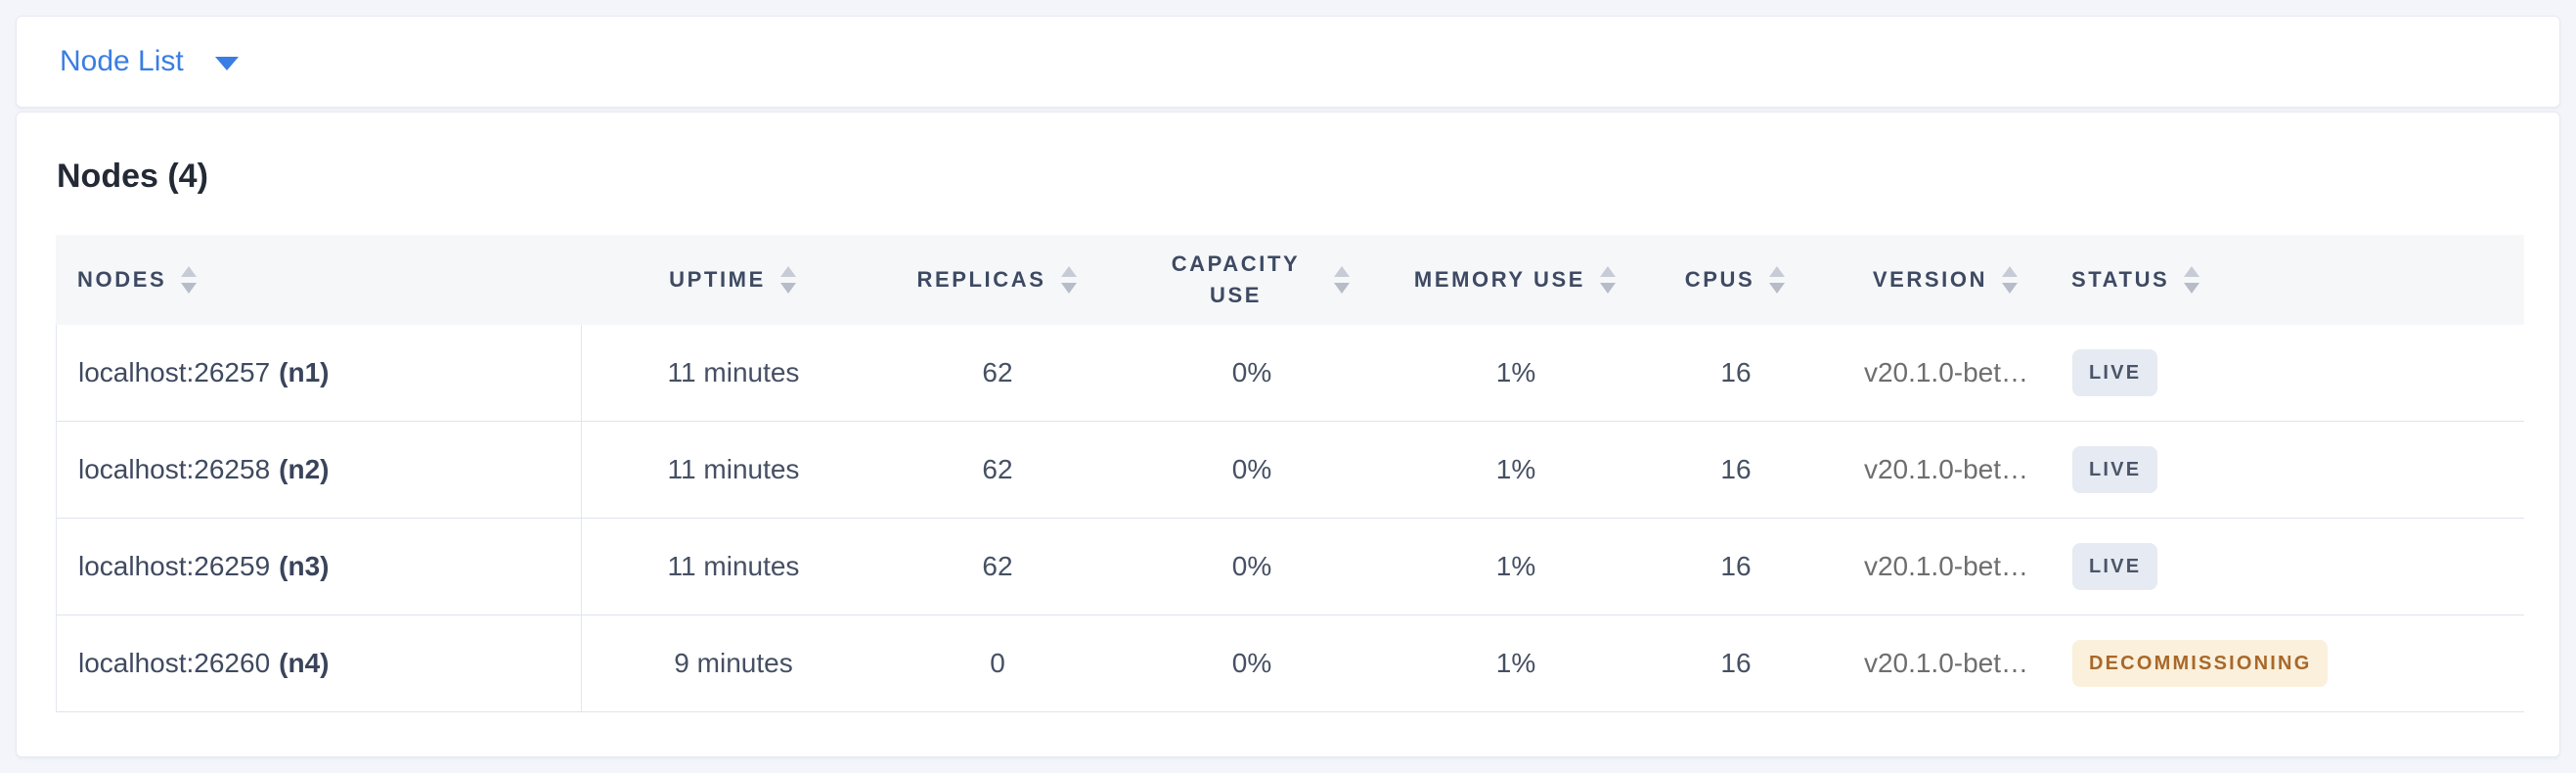 This screenshot has width=2576, height=773. I want to click on column-header-label: REPLICAS, so click(981, 280).